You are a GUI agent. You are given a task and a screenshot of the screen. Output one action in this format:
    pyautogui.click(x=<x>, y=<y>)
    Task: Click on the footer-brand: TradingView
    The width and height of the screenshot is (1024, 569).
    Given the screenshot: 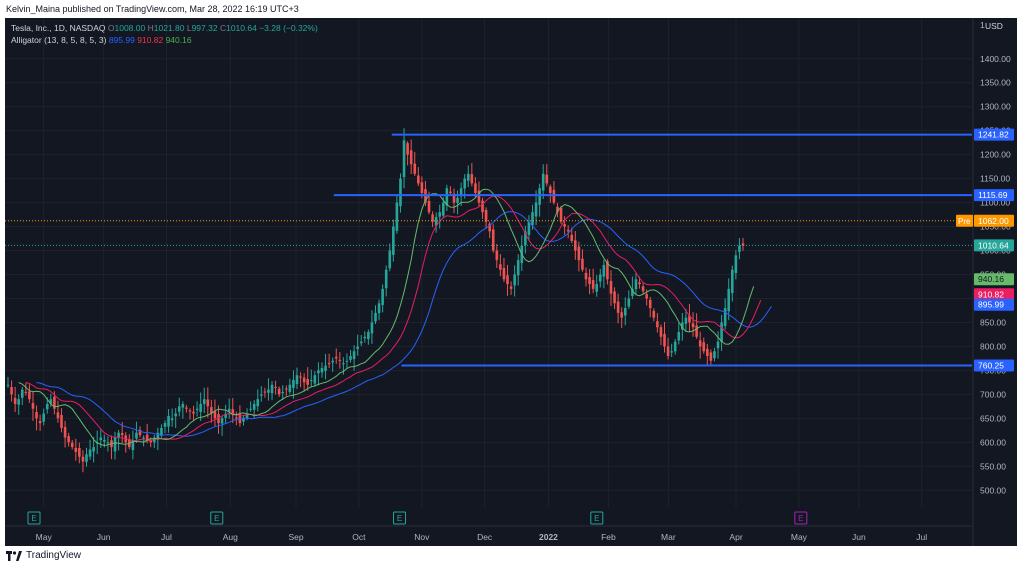 What is the action you would take?
    pyautogui.click(x=43, y=555)
    